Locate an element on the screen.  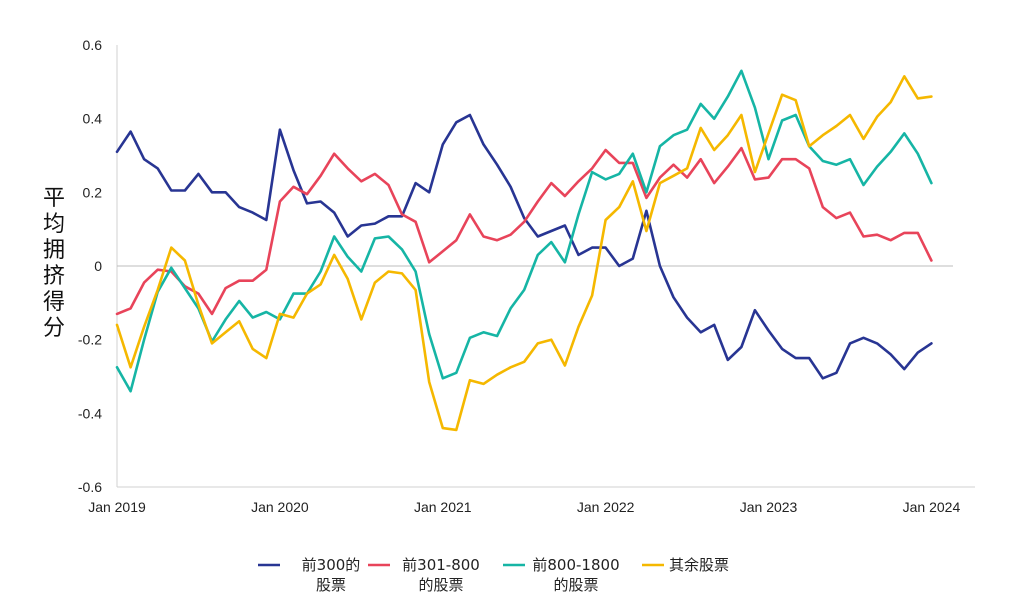
y-axis-title-char: 分 is located at coordinates (54, 328).